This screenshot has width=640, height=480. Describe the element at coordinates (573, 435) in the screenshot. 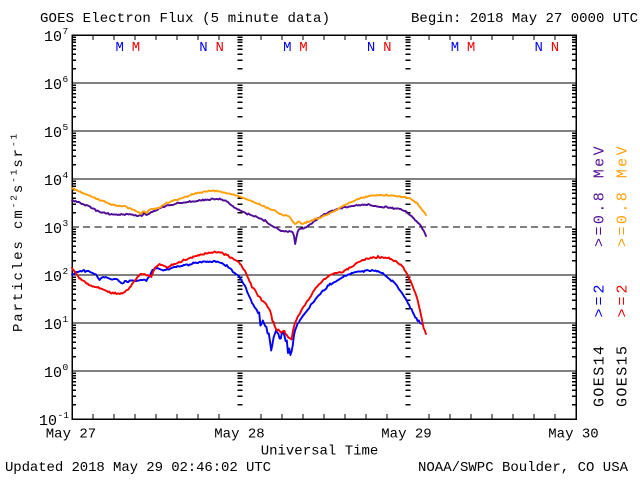

I see `svg-text: May 30` at that location.